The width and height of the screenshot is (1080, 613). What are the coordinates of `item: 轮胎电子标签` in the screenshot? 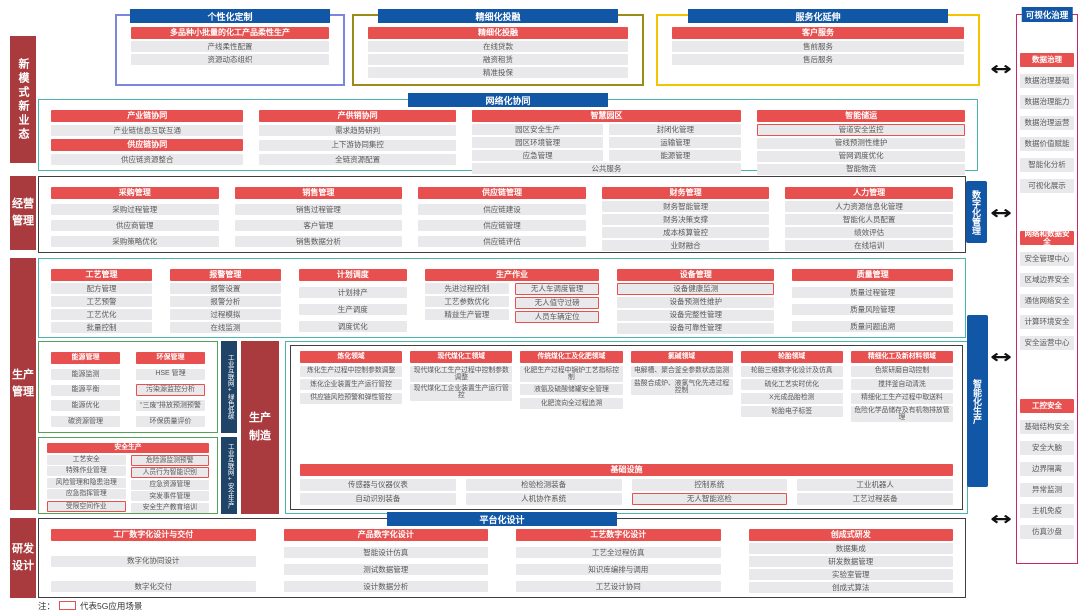 It's located at (791, 411).